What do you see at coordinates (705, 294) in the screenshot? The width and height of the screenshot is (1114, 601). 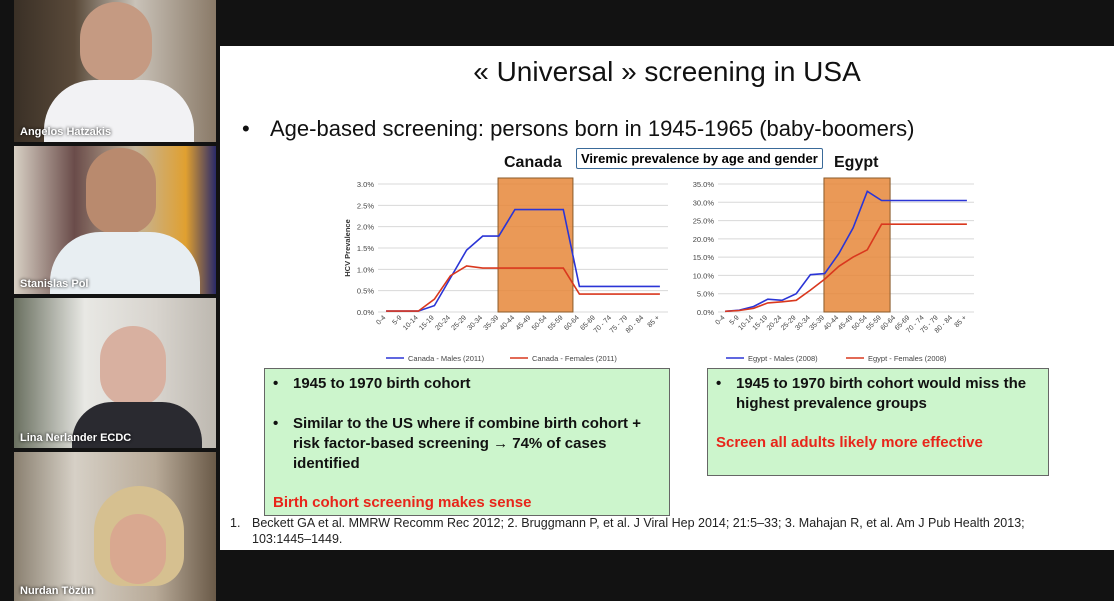 I see `y-tick-label: 5.0%` at bounding box center [705, 294].